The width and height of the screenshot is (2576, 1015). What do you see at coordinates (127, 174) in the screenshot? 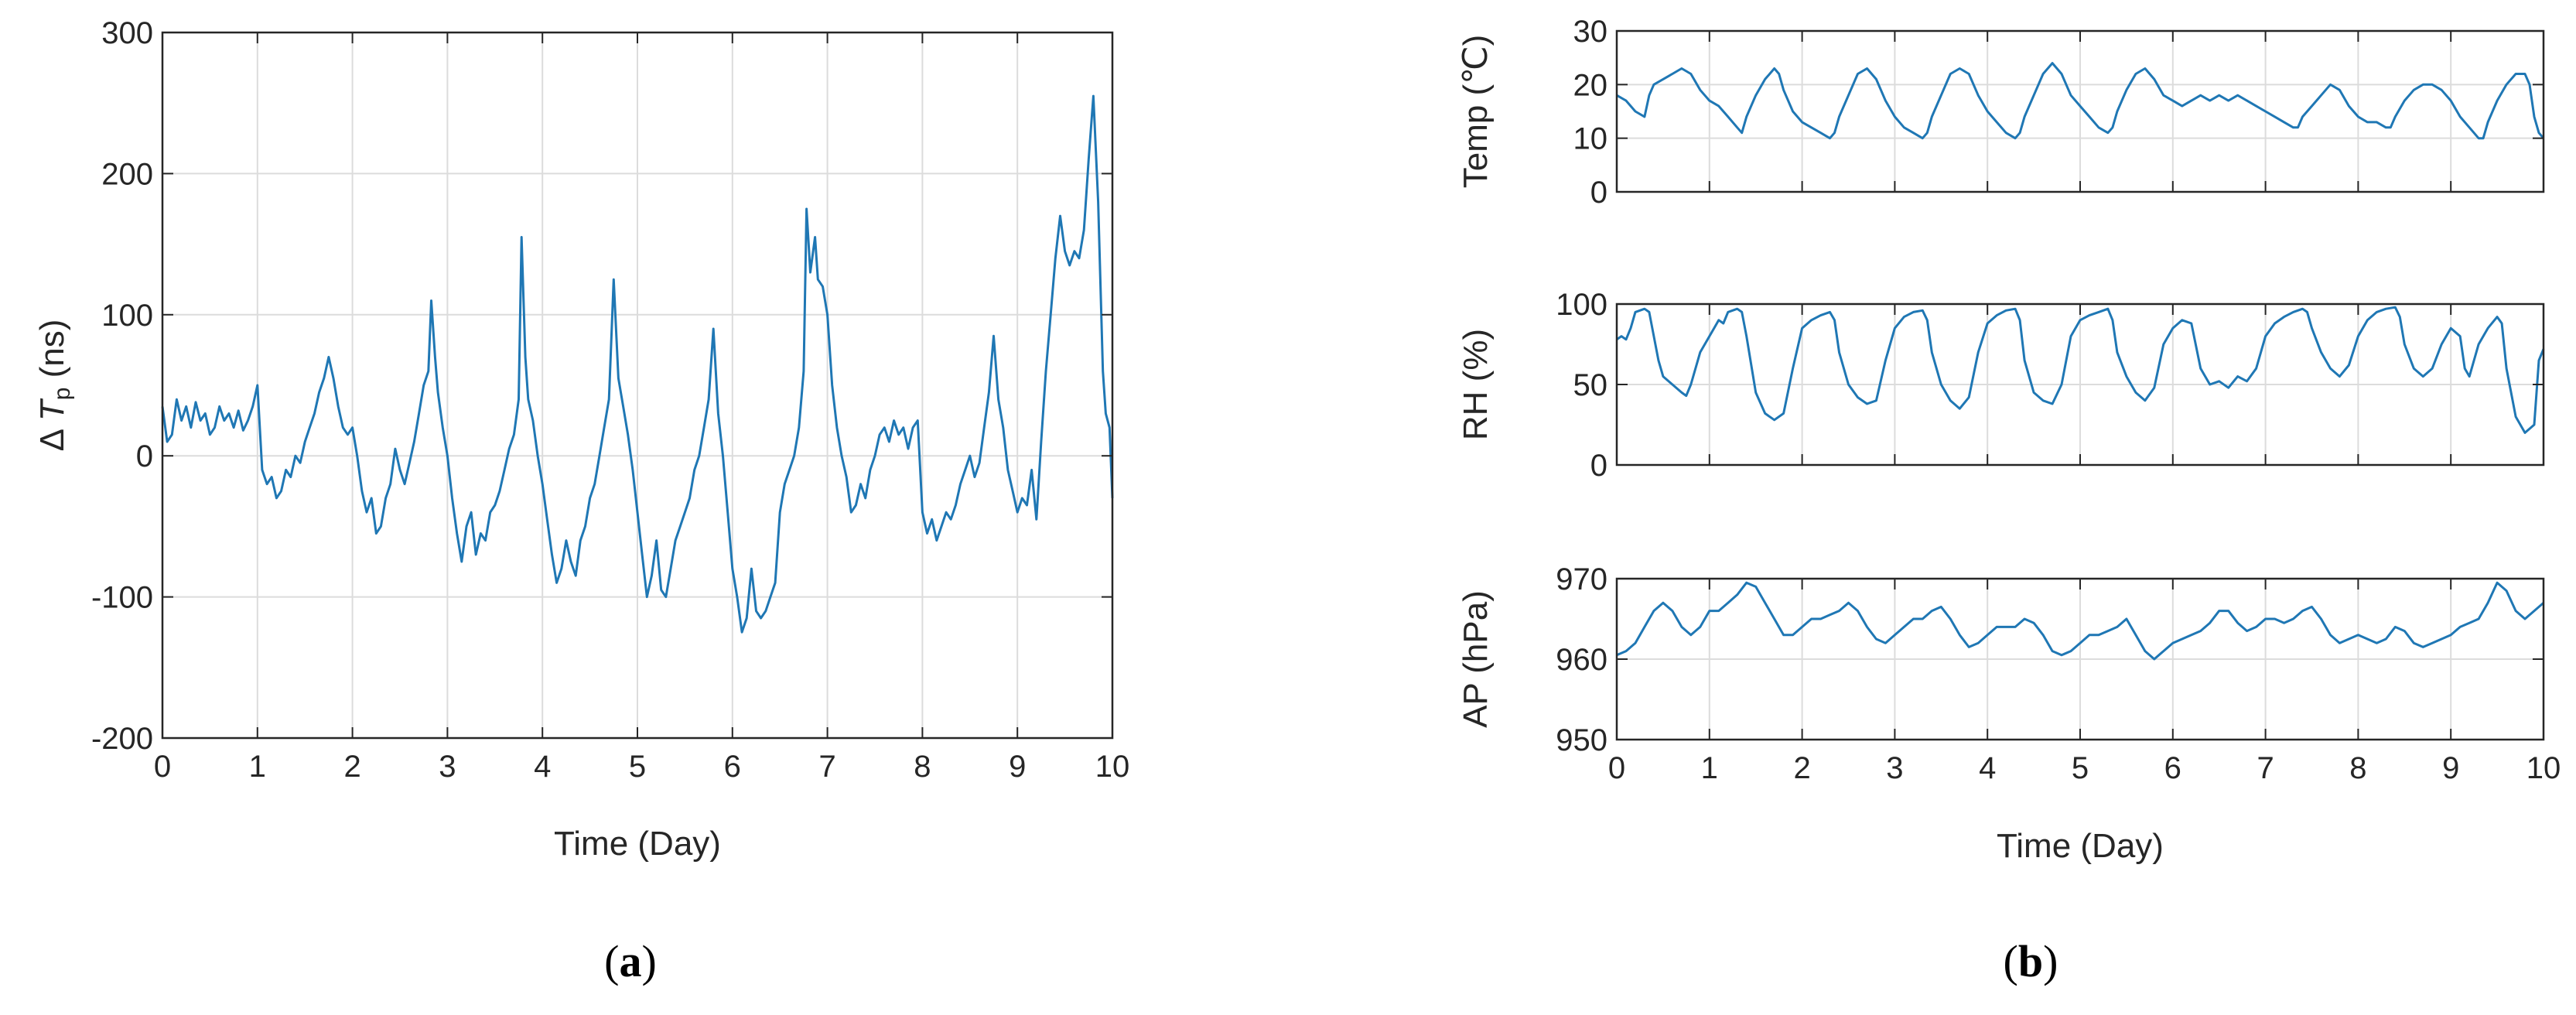
I see `y-tick-label: 200` at bounding box center [127, 174].